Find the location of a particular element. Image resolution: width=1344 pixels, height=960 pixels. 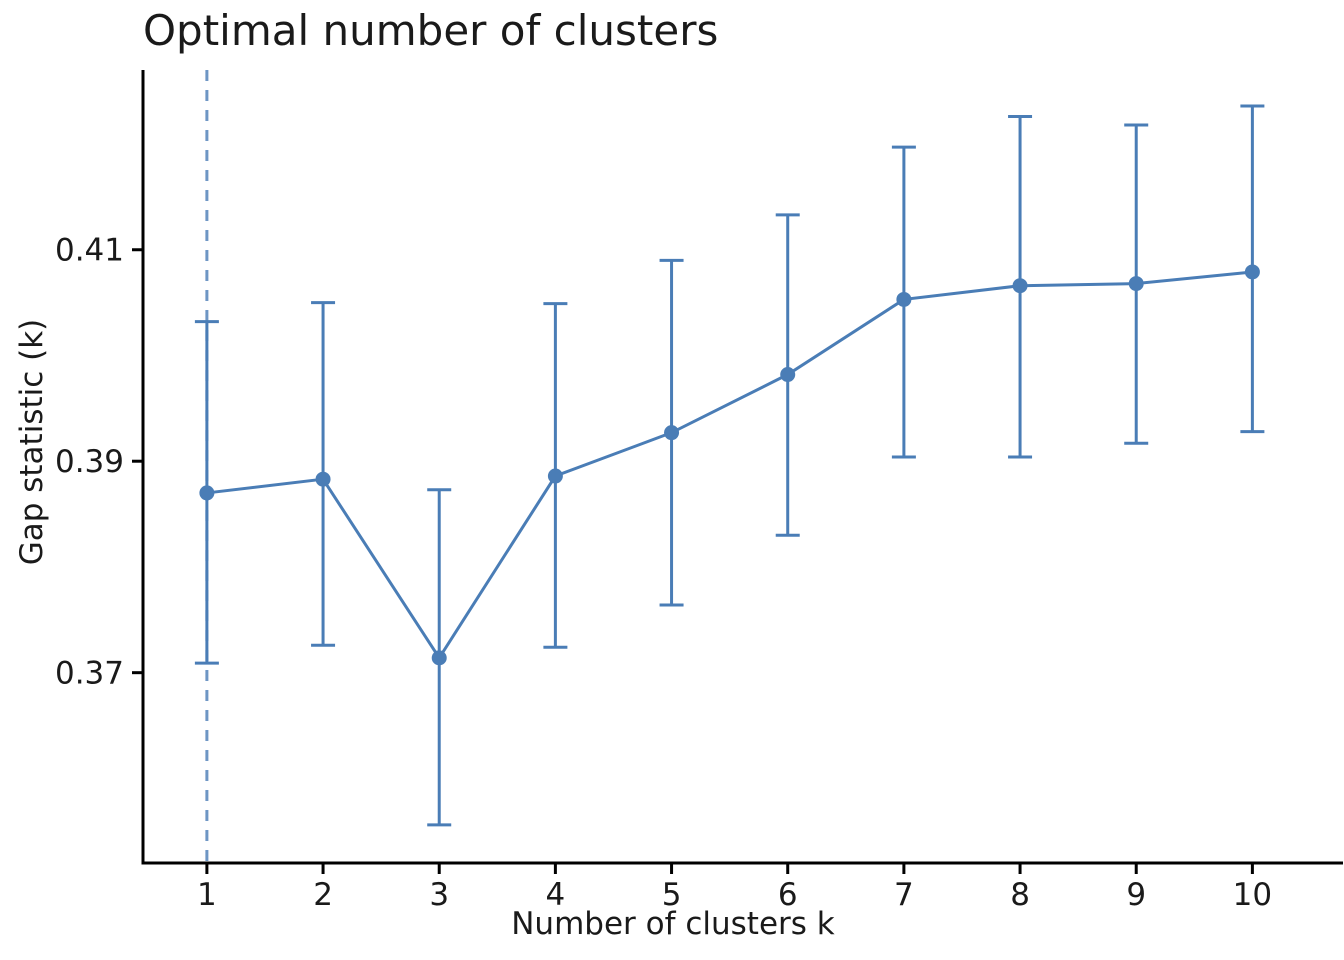

x-tick-label: 4 is located at coordinates (556, 895).